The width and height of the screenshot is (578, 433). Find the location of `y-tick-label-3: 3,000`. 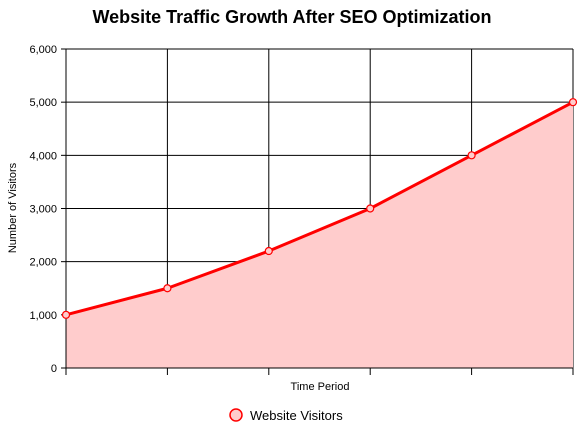

y-tick-label-3: 3,000 is located at coordinates (43, 210).